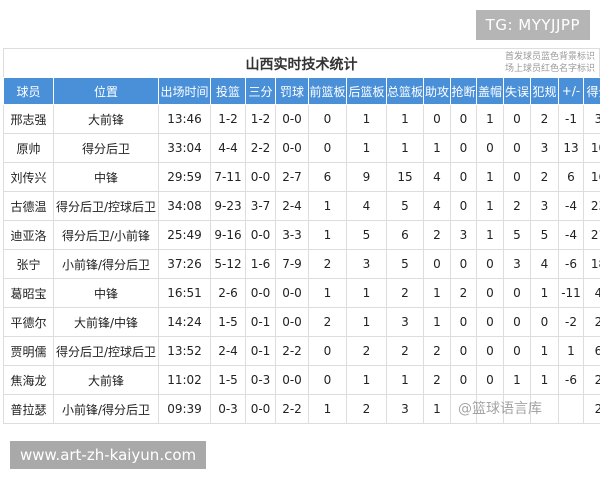 The height and width of the screenshot is (480, 600). I want to click on cell: 3, so click(463, 235).